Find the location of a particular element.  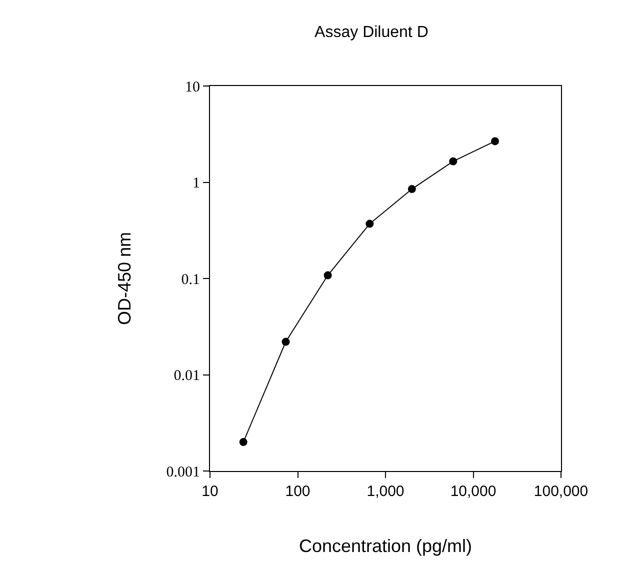

y-tick-label: 0.01 is located at coordinates (187, 376).